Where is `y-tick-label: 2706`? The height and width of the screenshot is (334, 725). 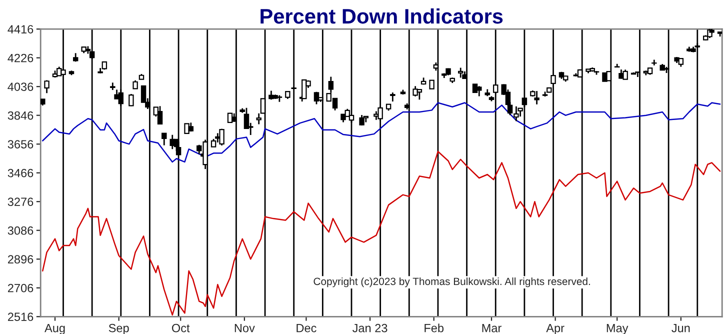 y-tick-label: 2706 is located at coordinates (21, 288).